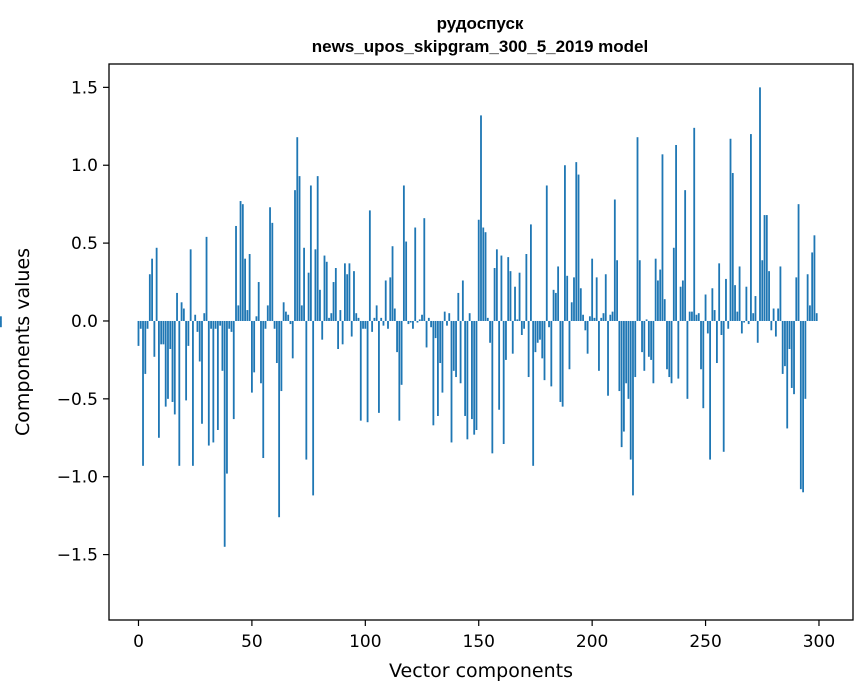 This screenshot has width=867, height=696. What do you see at coordinates (592, 642) in the screenshot?
I see `x-tick-label: 200` at bounding box center [592, 642].